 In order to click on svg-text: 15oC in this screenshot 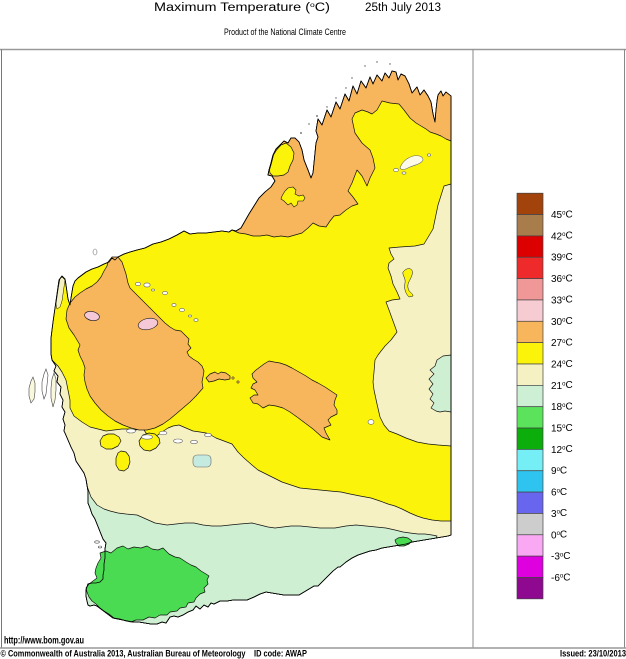, I will do `click(562, 429)`.